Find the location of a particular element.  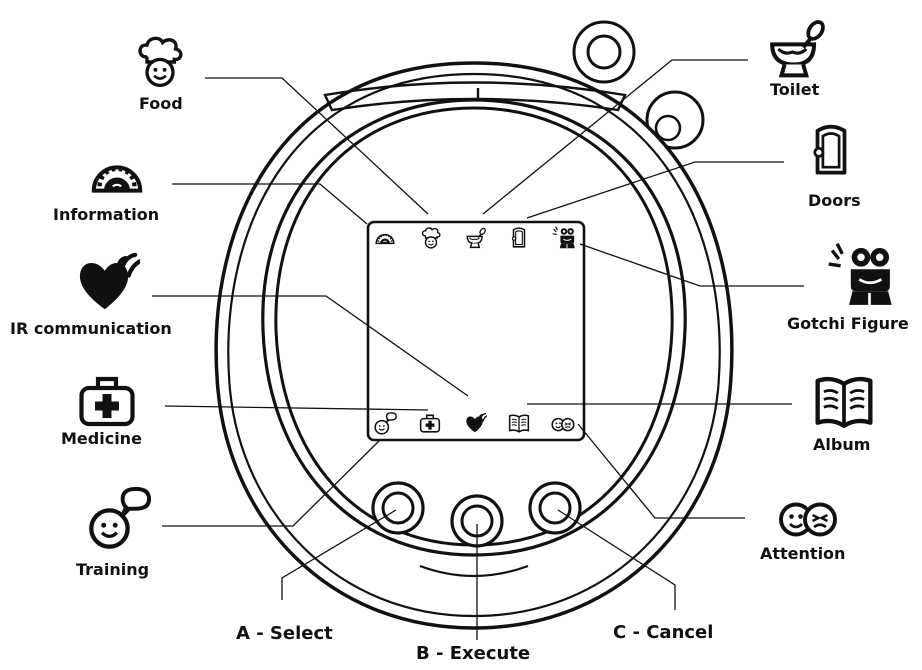

leader-training is located at coordinates (271, 483).